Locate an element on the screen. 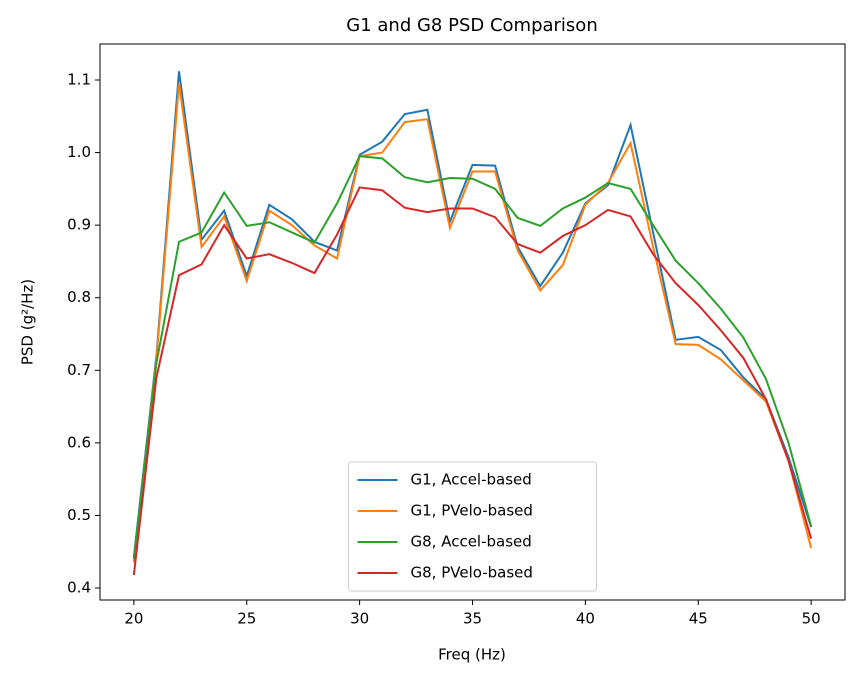 This screenshot has height=682, width=859. x-tick-label: 40 is located at coordinates (585, 619).